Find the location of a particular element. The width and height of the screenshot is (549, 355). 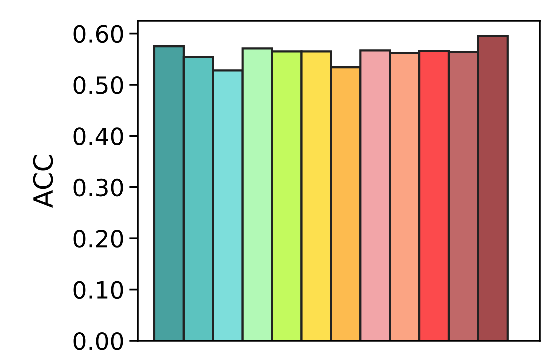

y-tick-label: 0.50 is located at coordinates (99, 85).